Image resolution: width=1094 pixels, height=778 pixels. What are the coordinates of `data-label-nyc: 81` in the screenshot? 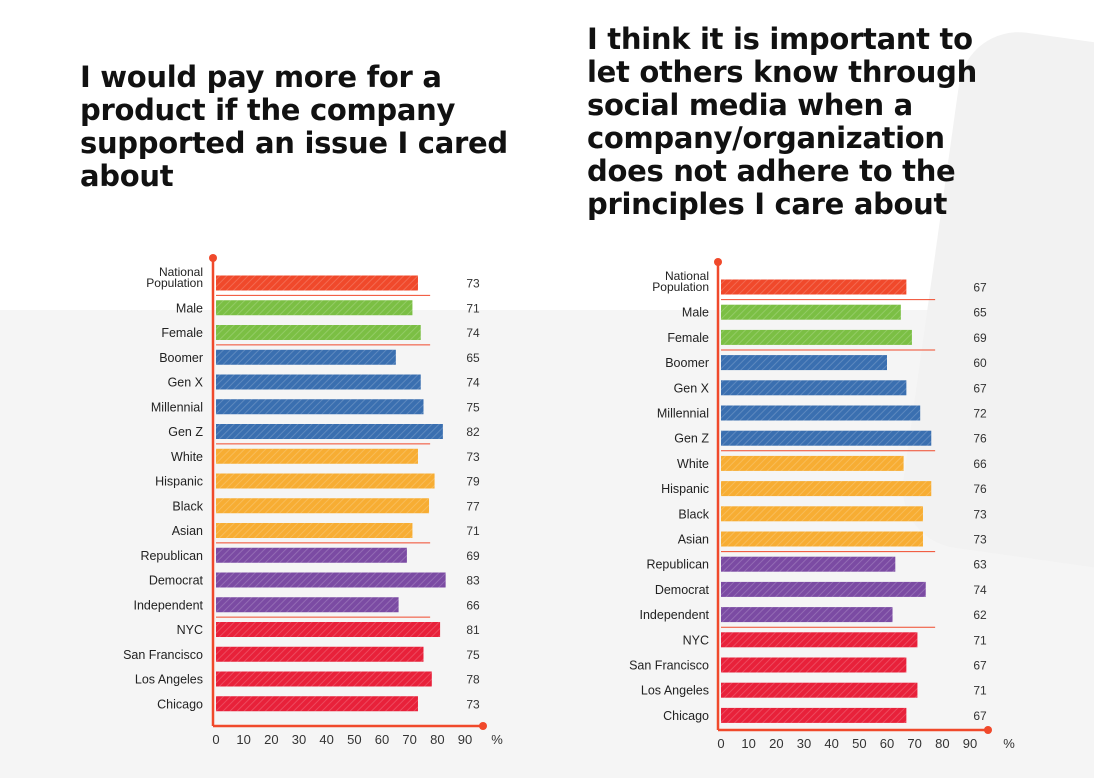 It's located at (473, 630).